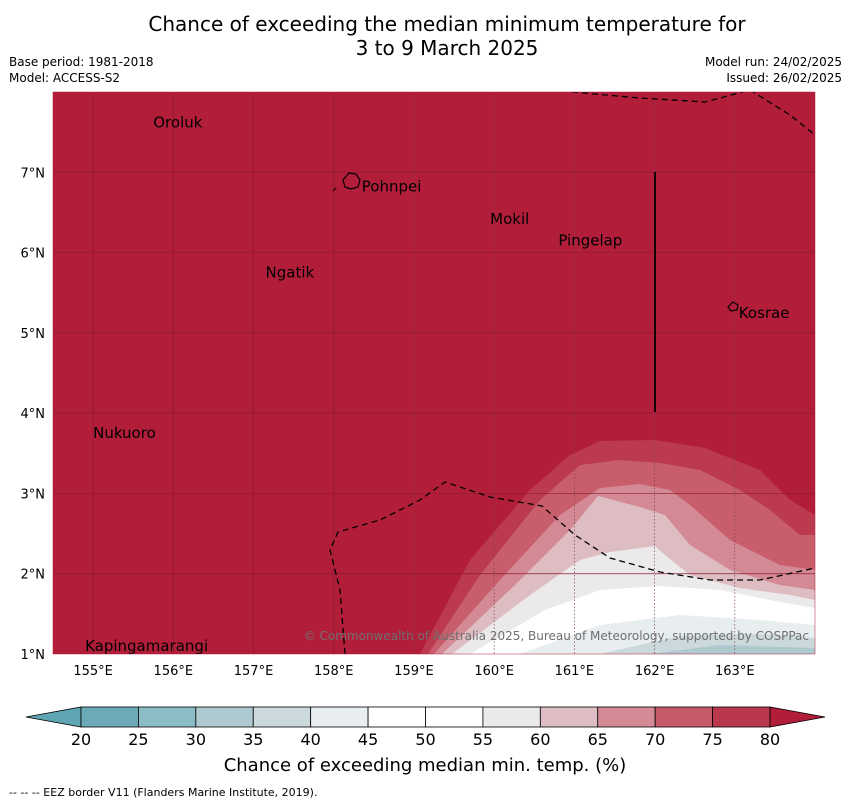 This screenshot has height=804, width=850. I want to click on colorbar-arrow-high, so click(797, 717).